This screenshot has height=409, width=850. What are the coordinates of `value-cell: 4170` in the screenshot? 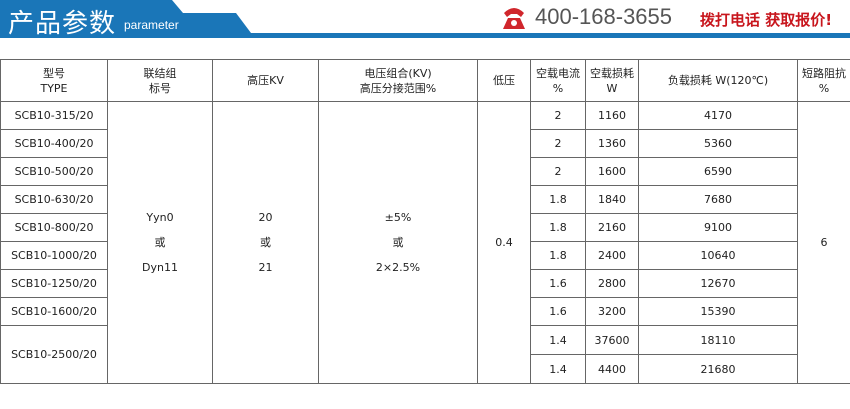 It's located at (718, 115).